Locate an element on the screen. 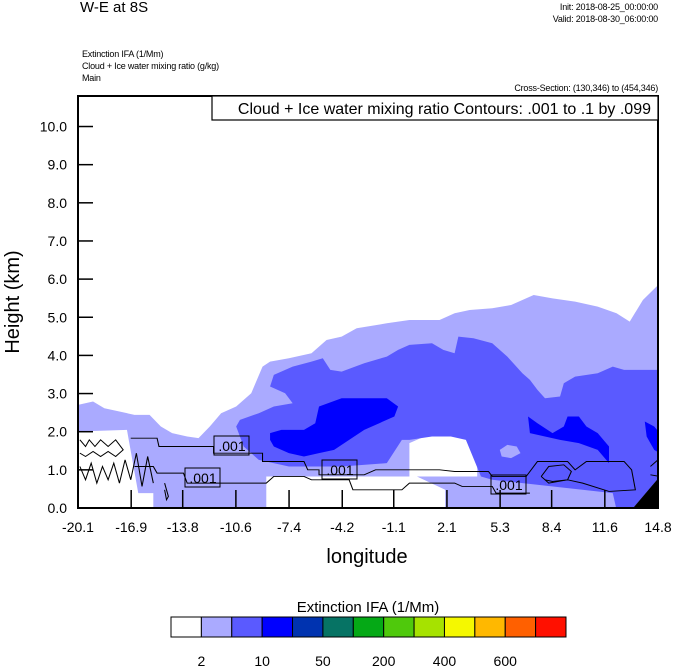 The image size is (674, 667). x-tick-label: -13.8 is located at coordinates (183, 527).